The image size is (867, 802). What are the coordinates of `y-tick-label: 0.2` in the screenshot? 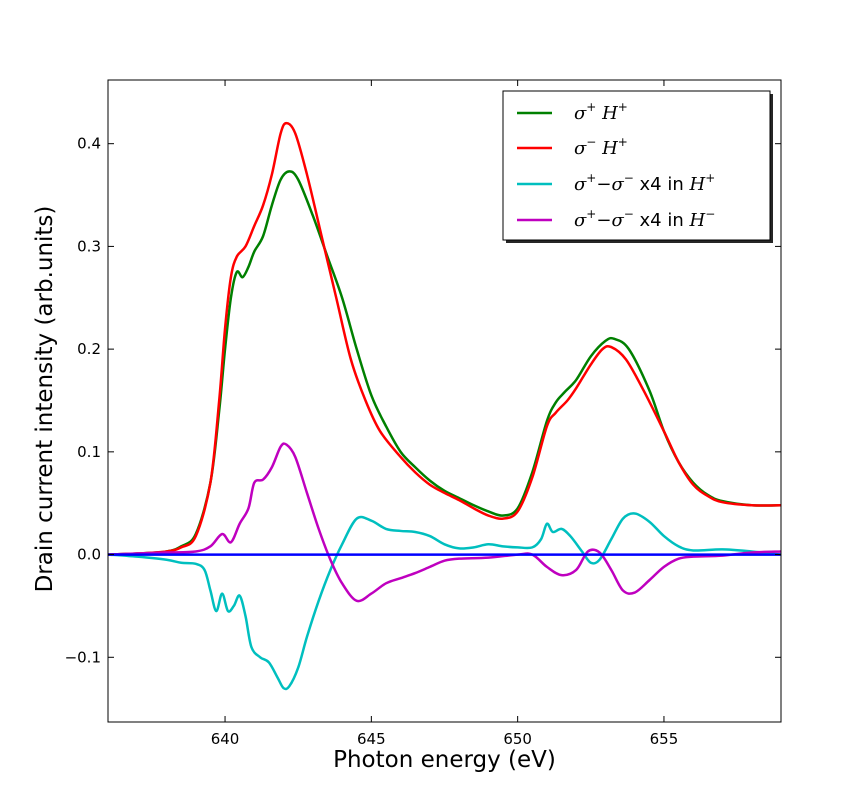 It's located at (89, 349).